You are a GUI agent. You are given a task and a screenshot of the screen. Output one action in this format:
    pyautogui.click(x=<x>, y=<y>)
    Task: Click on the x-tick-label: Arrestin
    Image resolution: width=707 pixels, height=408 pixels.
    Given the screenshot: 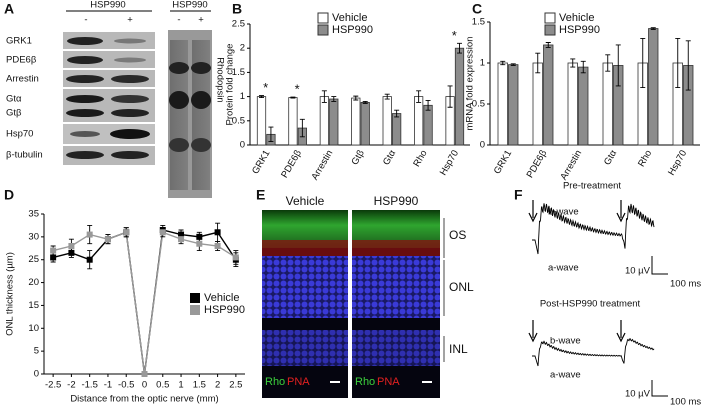 What is the action you would take?
    pyautogui.click(x=571, y=165)
    